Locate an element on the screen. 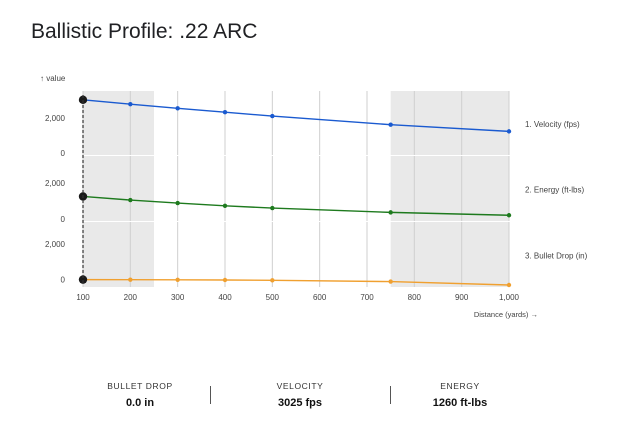  stat-velocity: VELOCITY 3025 fps is located at coordinates (300, 396).